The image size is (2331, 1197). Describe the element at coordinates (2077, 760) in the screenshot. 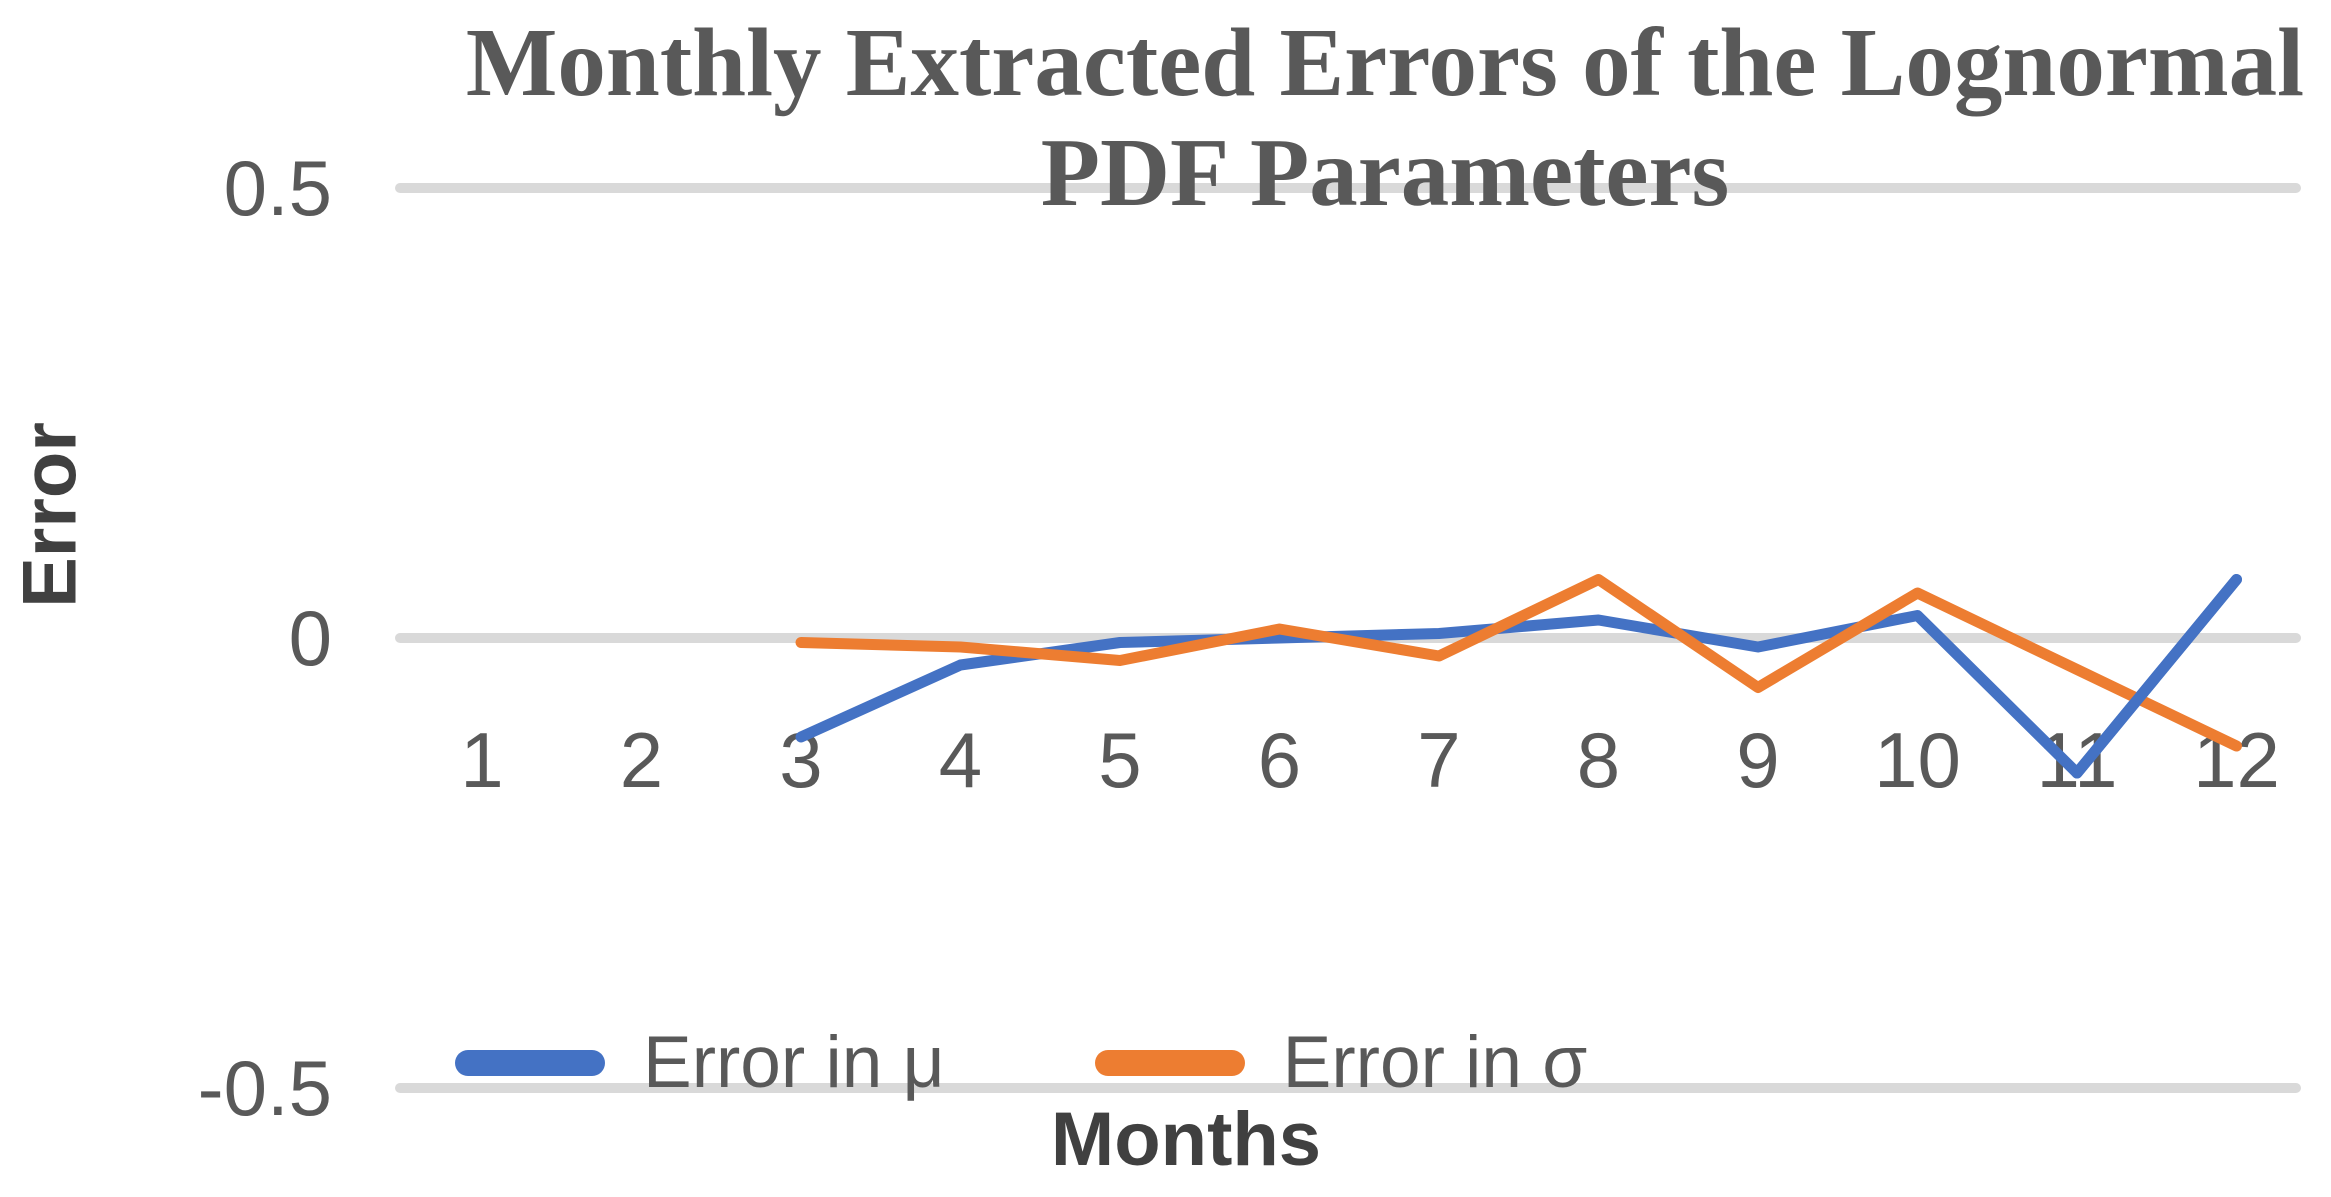

I see `x-tick-label: 11` at that location.